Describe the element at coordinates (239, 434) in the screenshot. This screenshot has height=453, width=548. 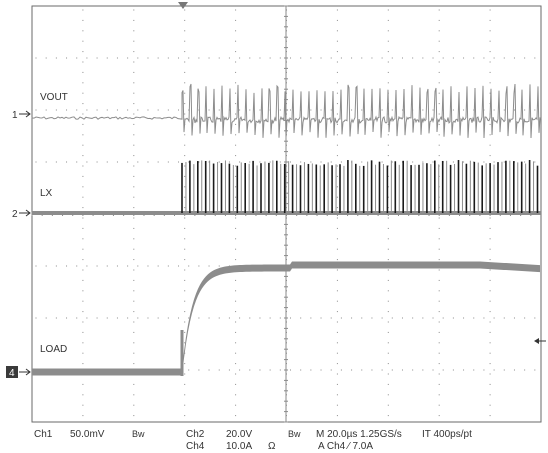
I see `ch2-scale: 20.0V` at that location.